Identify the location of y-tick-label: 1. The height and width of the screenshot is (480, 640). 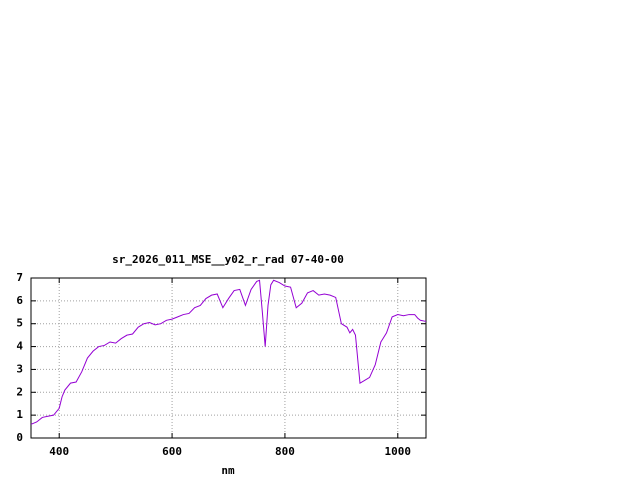
(19, 414).